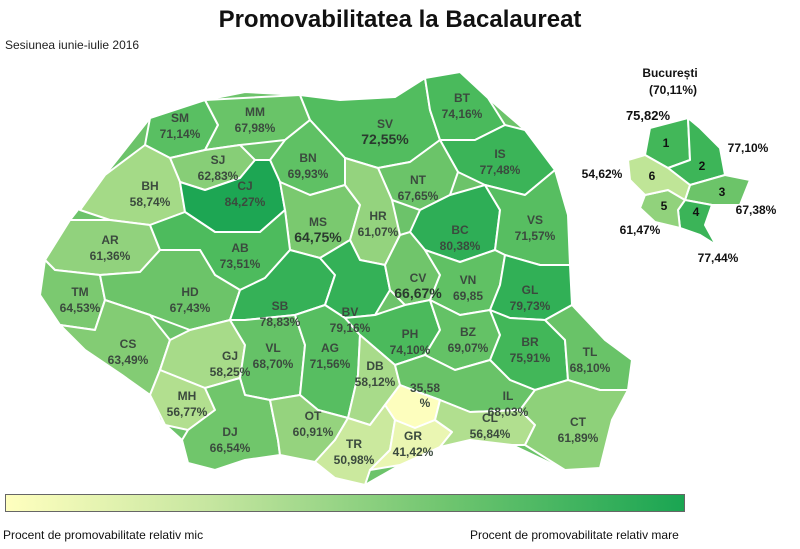 The width and height of the screenshot is (800, 549). What do you see at coordinates (722, 192) in the screenshot?
I see `sector-number-3: 3` at bounding box center [722, 192].